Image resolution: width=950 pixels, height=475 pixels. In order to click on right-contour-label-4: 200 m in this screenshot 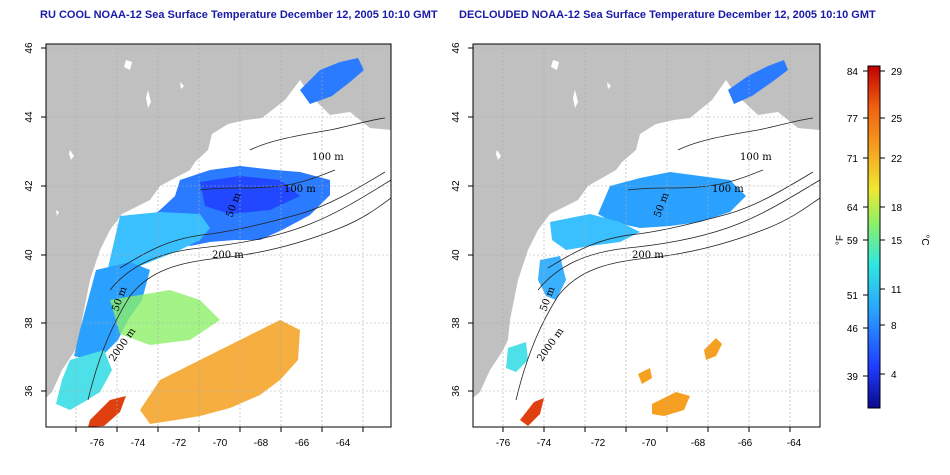, I will do `click(648, 255)`.